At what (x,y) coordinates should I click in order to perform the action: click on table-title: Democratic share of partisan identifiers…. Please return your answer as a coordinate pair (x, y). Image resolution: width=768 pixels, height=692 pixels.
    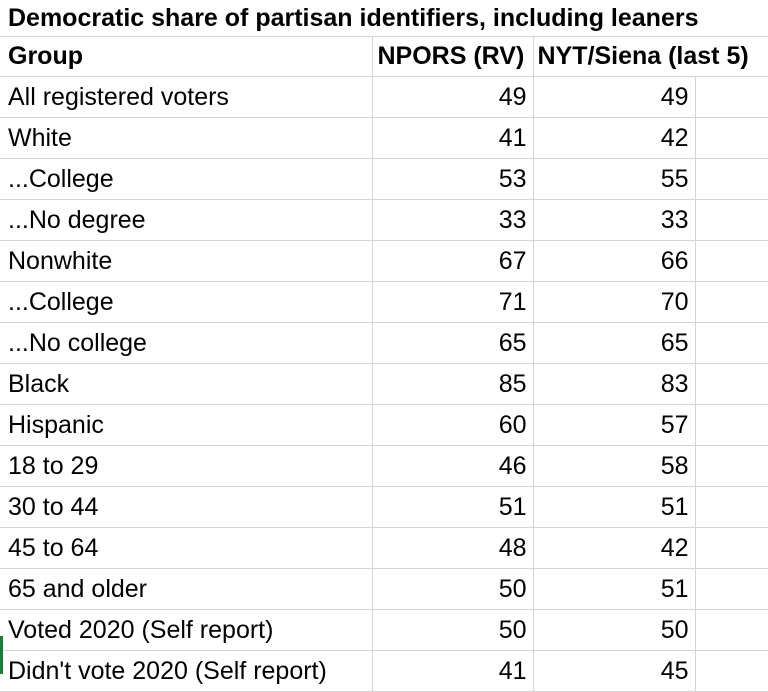
    Looking at the image, I should click on (353, 18).